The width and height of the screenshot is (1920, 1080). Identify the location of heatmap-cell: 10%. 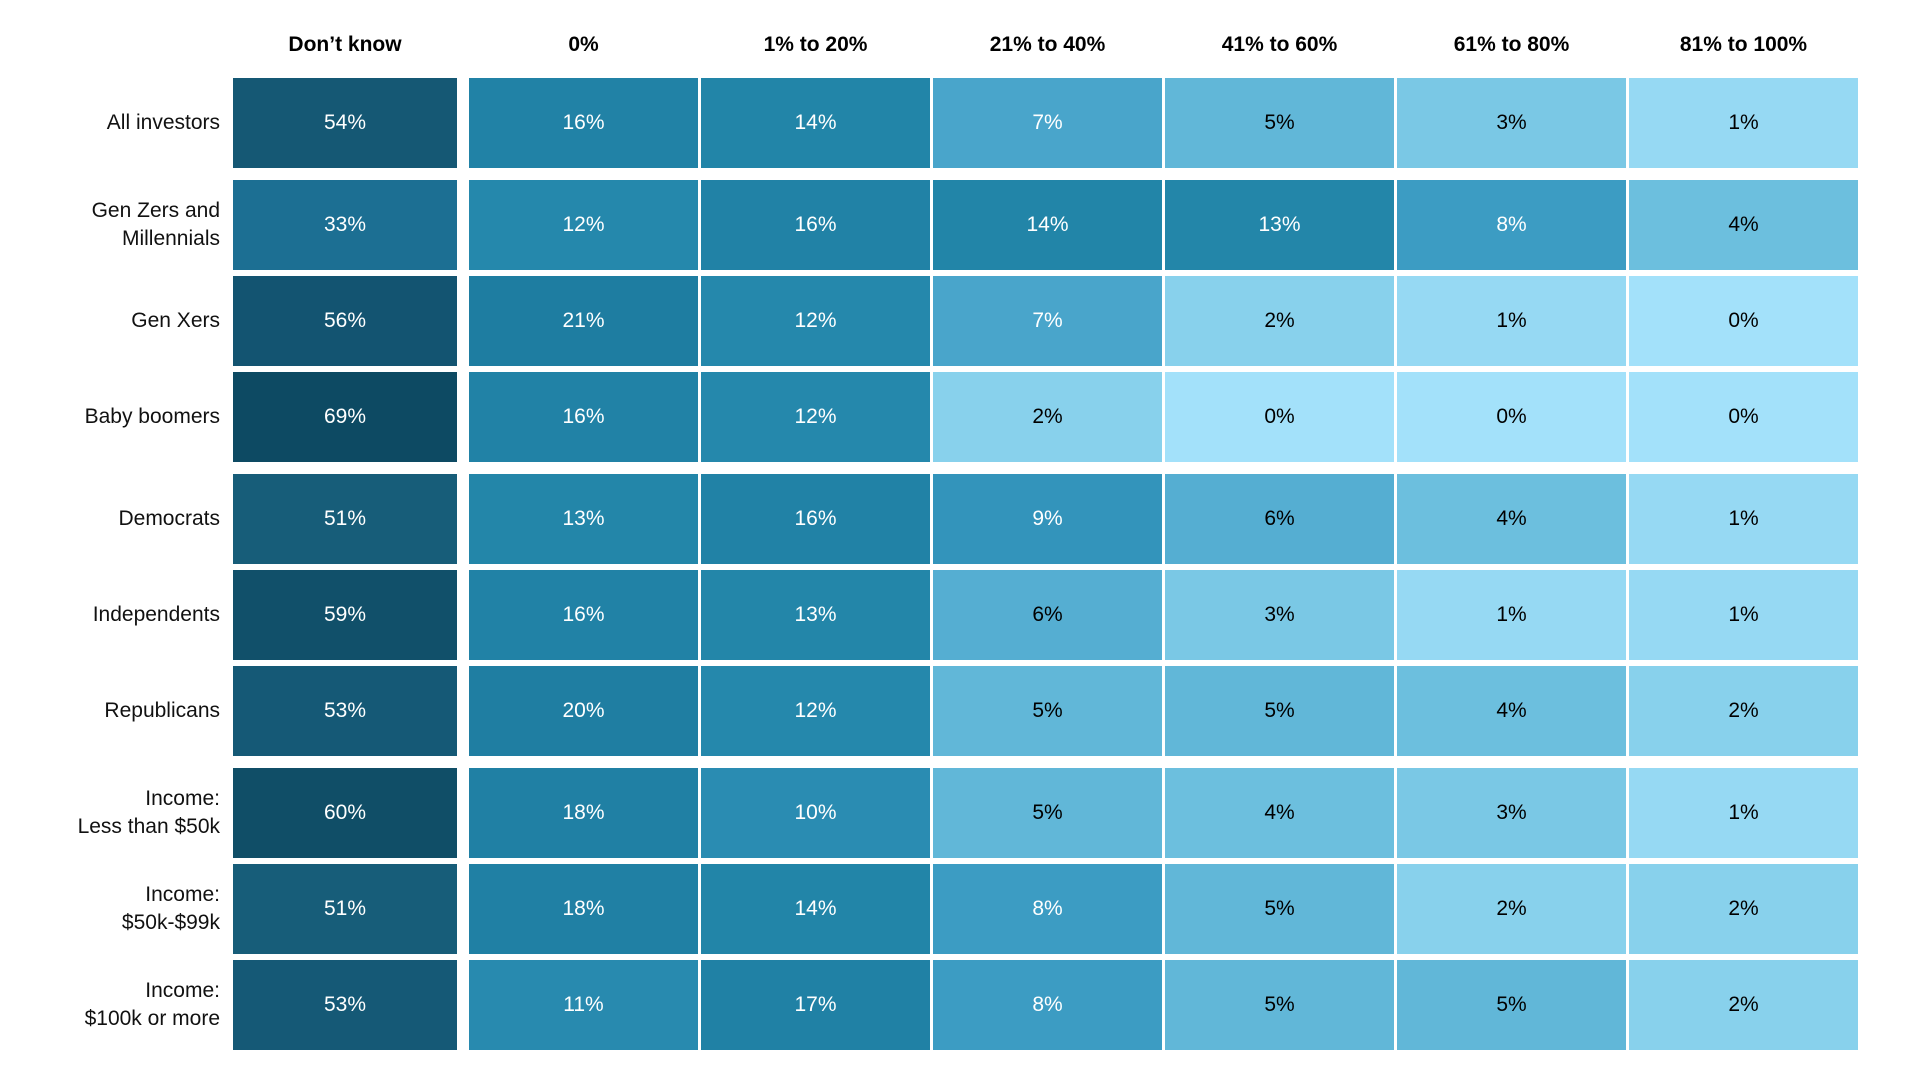
(815, 813).